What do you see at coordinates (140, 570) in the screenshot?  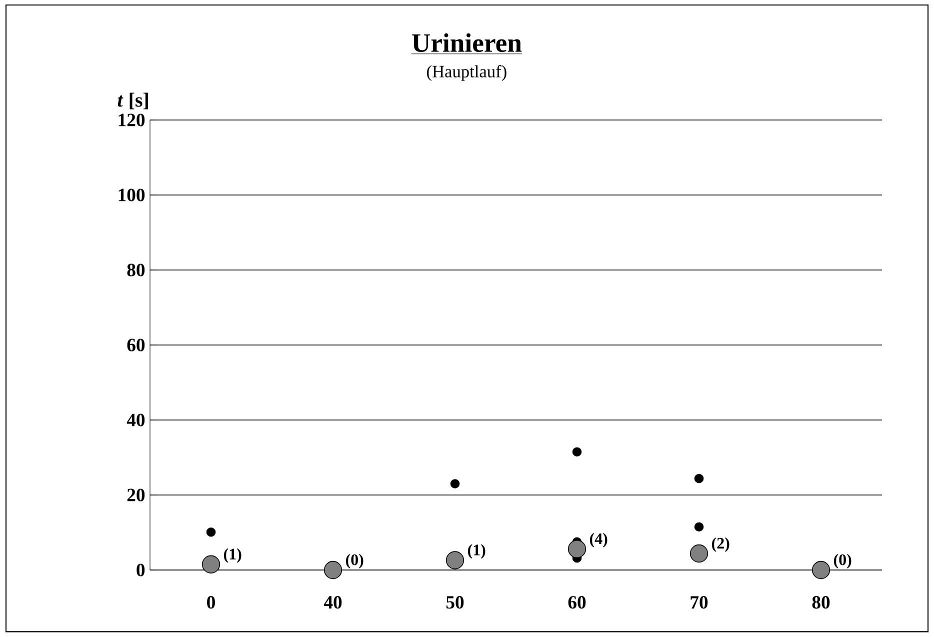 I see `y-tick-label: 0` at bounding box center [140, 570].